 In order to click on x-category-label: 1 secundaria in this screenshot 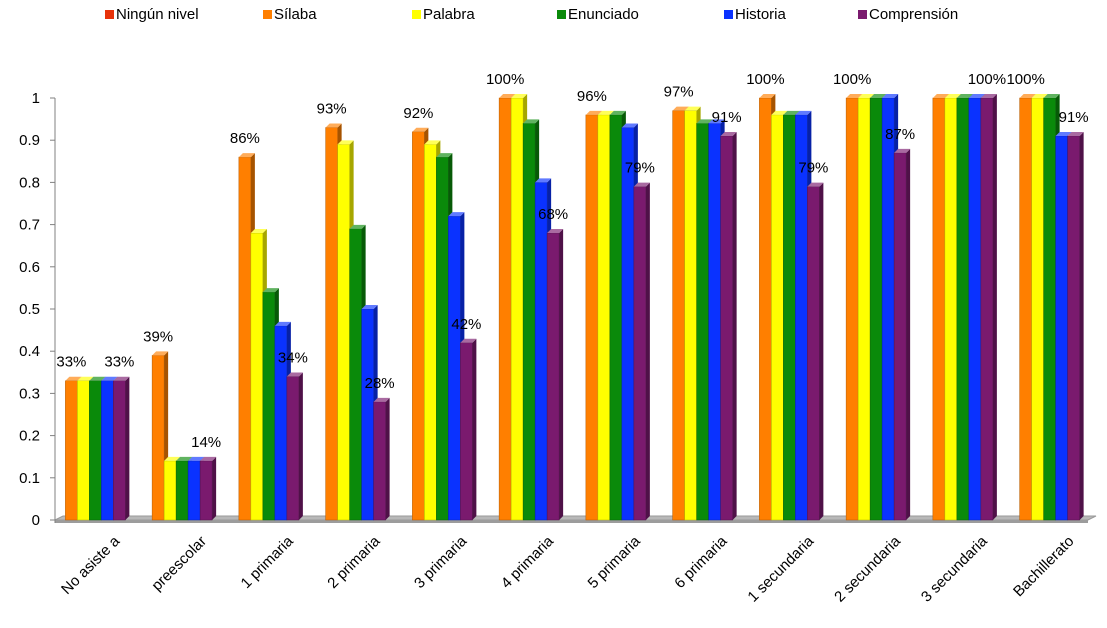, I will do `click(780, 568)`.